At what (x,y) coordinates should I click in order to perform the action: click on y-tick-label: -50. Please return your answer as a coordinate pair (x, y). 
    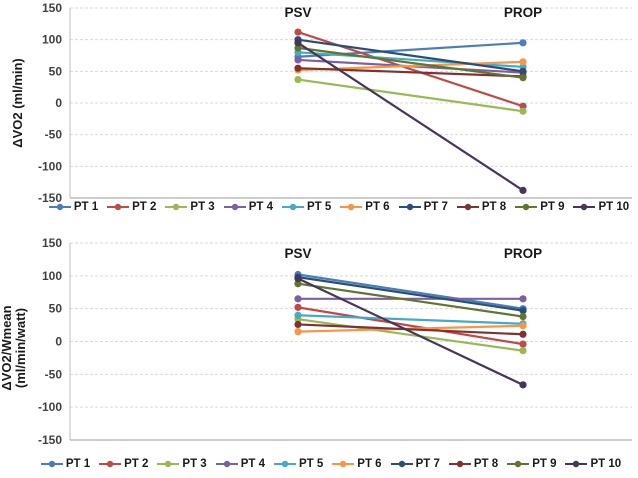
    Looking at the image, I should click on (54, 374).